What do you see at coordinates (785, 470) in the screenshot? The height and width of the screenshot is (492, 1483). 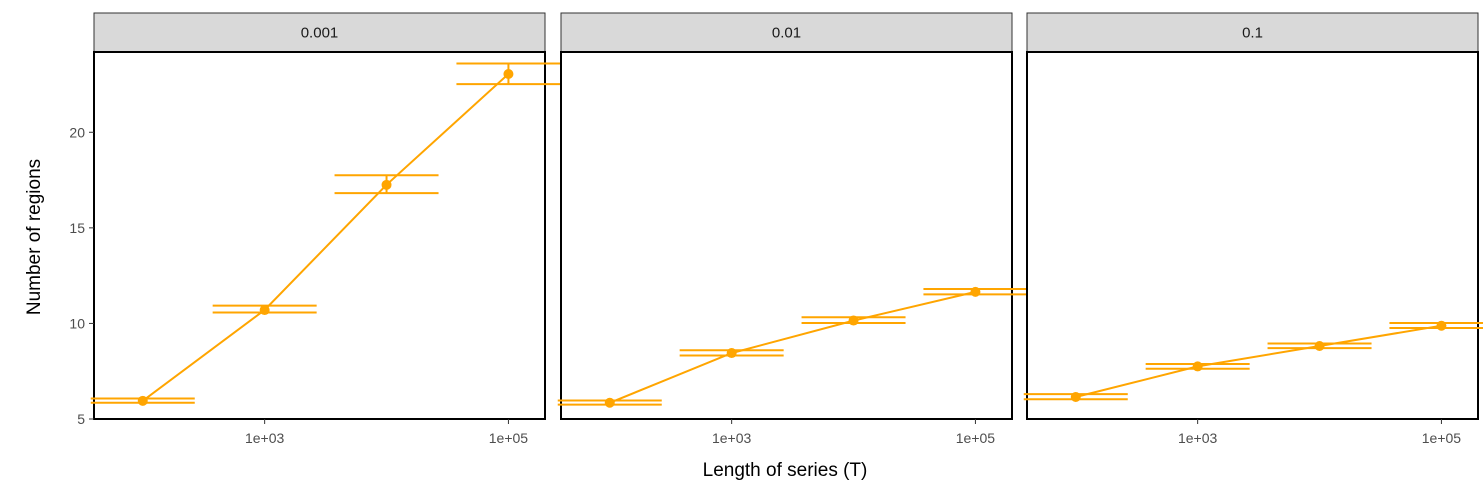 I see `x-axis-title: Length of series (T)` at bounding box center [785, 470].